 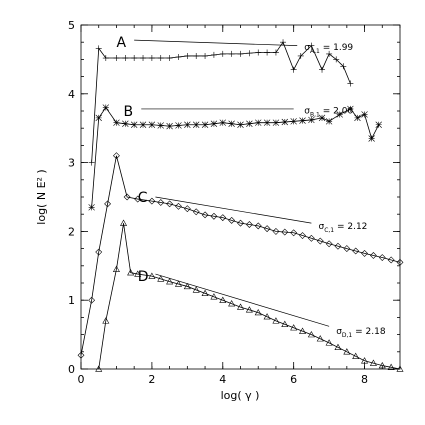 What do you see at coordinates (328, 112) in the screenshot?
I see `sigma-label: σB,1 = 2.00` at bounding box center [328, 112].